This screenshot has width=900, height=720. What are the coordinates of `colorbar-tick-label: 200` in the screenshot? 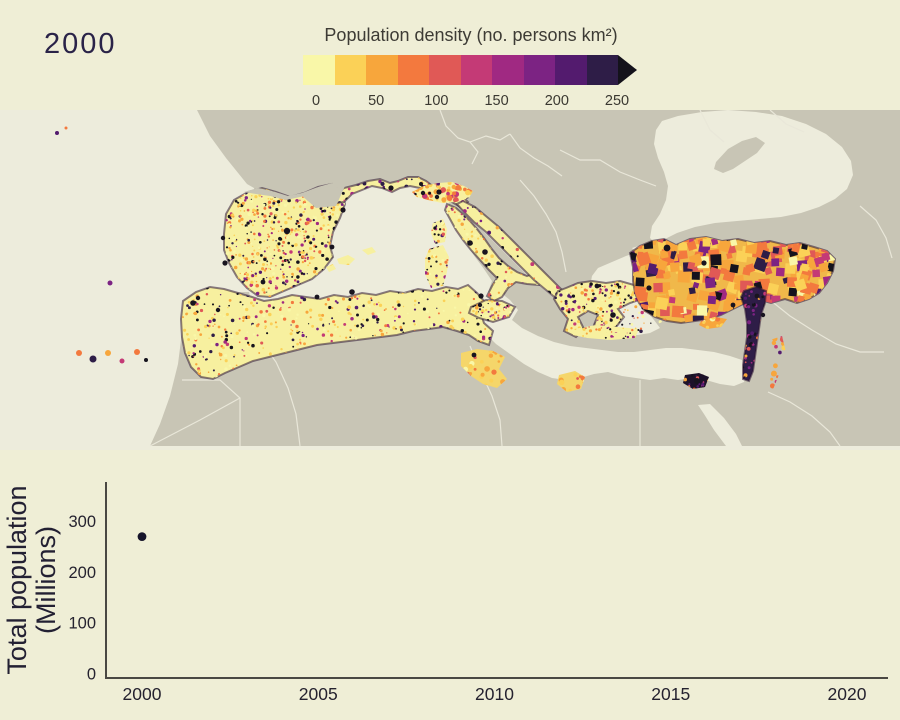 It's located at (556, 101).